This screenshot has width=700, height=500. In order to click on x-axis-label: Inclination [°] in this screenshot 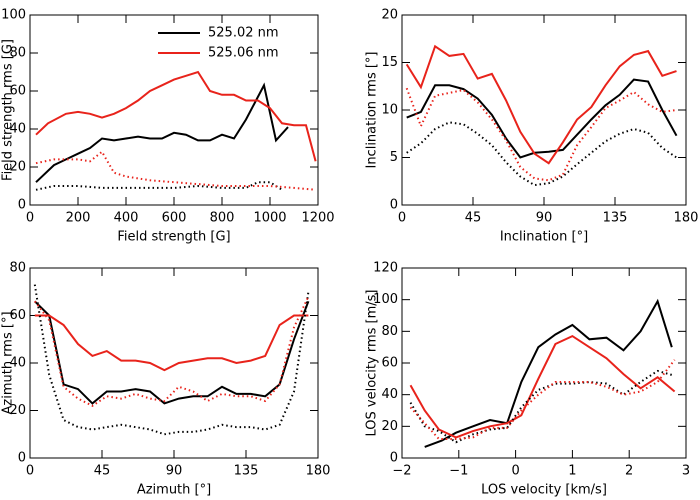, I will do `click(544, 237)`.